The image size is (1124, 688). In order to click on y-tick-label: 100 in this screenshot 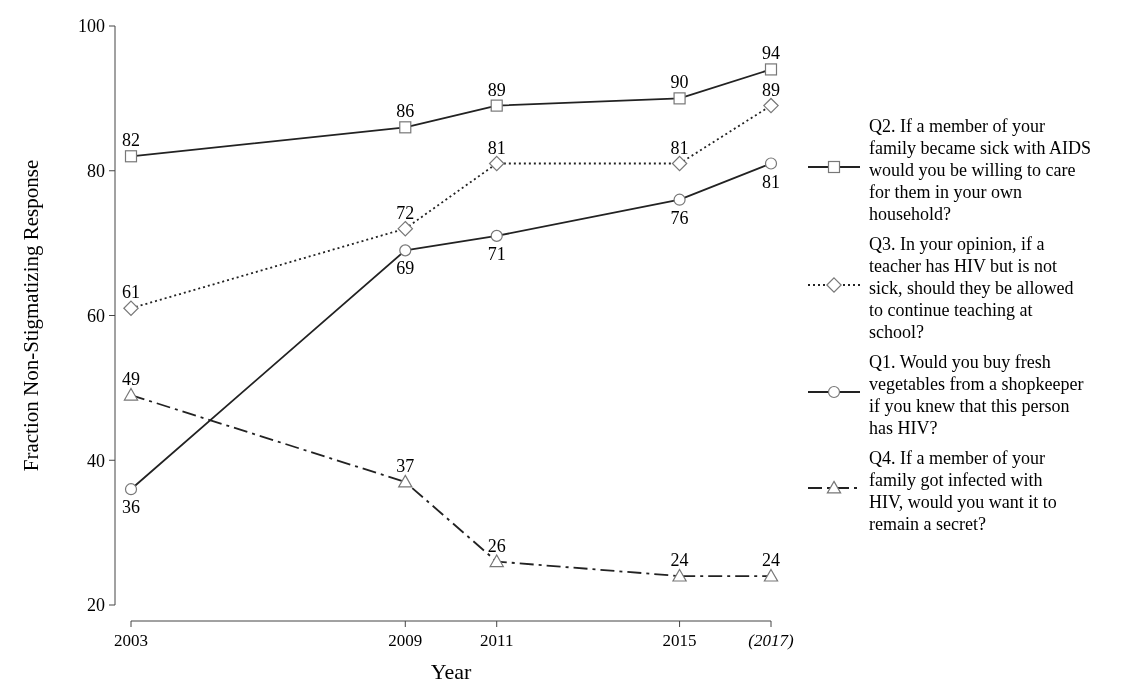, I will do `click(91, 26)`.